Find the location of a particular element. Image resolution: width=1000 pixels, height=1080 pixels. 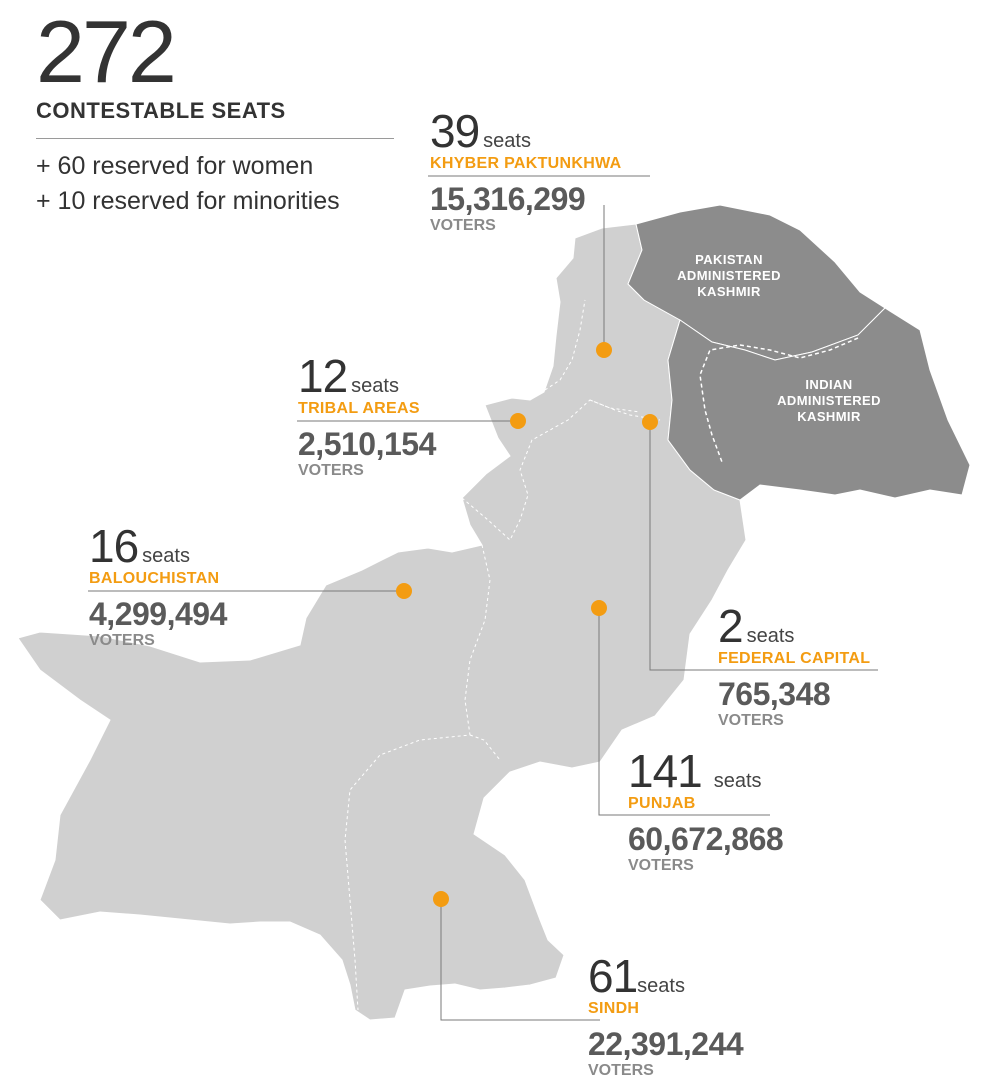

marker-punjab is located at coordinates (599, 608).